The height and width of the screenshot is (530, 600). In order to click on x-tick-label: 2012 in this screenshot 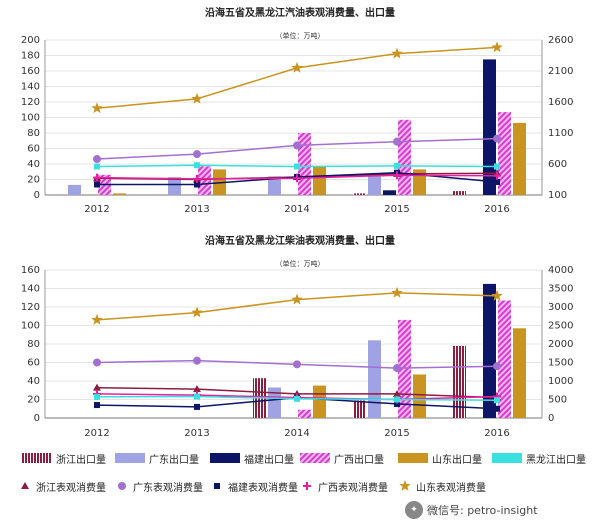, I will do `click(96, 433)`.